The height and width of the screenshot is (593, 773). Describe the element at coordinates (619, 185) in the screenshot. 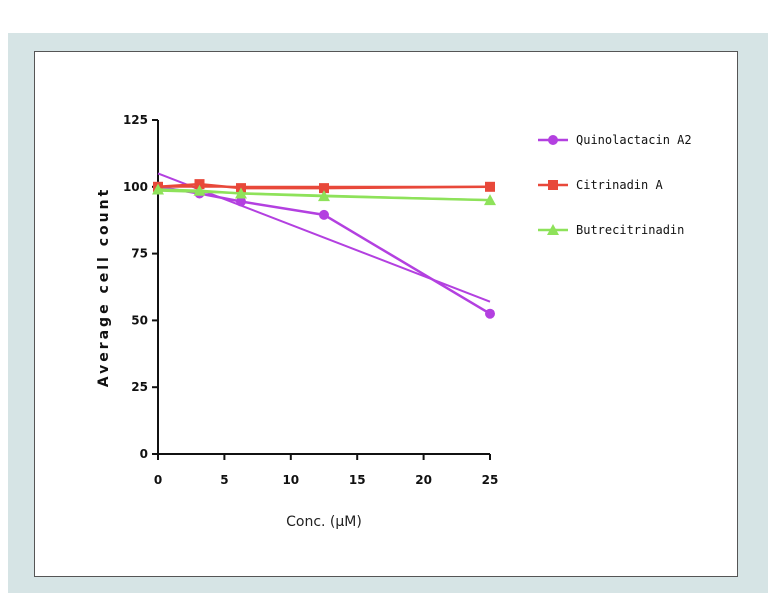

I see `legend-label: Citrinadin A` at that location.